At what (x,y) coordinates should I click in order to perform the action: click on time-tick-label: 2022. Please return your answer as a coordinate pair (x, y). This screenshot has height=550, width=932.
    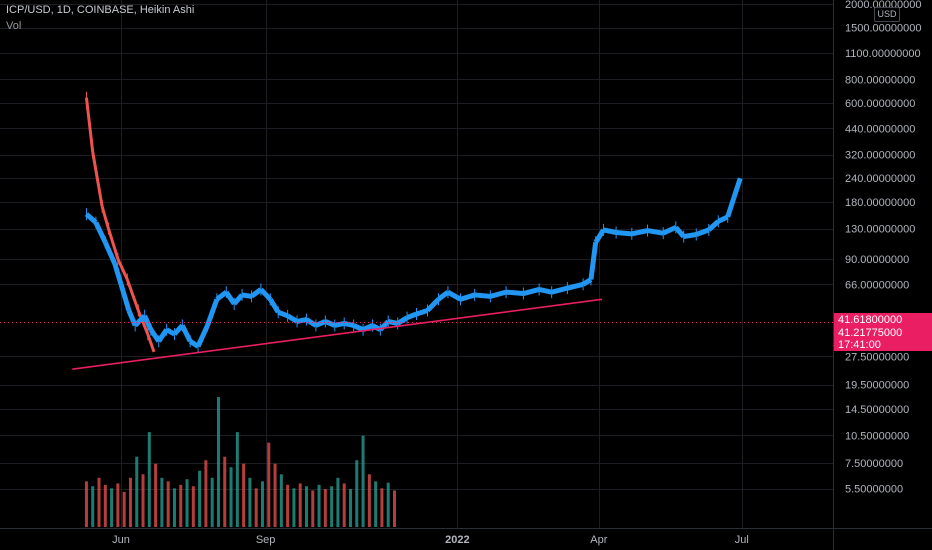
    Looking at the image, I should click on (457, 540).